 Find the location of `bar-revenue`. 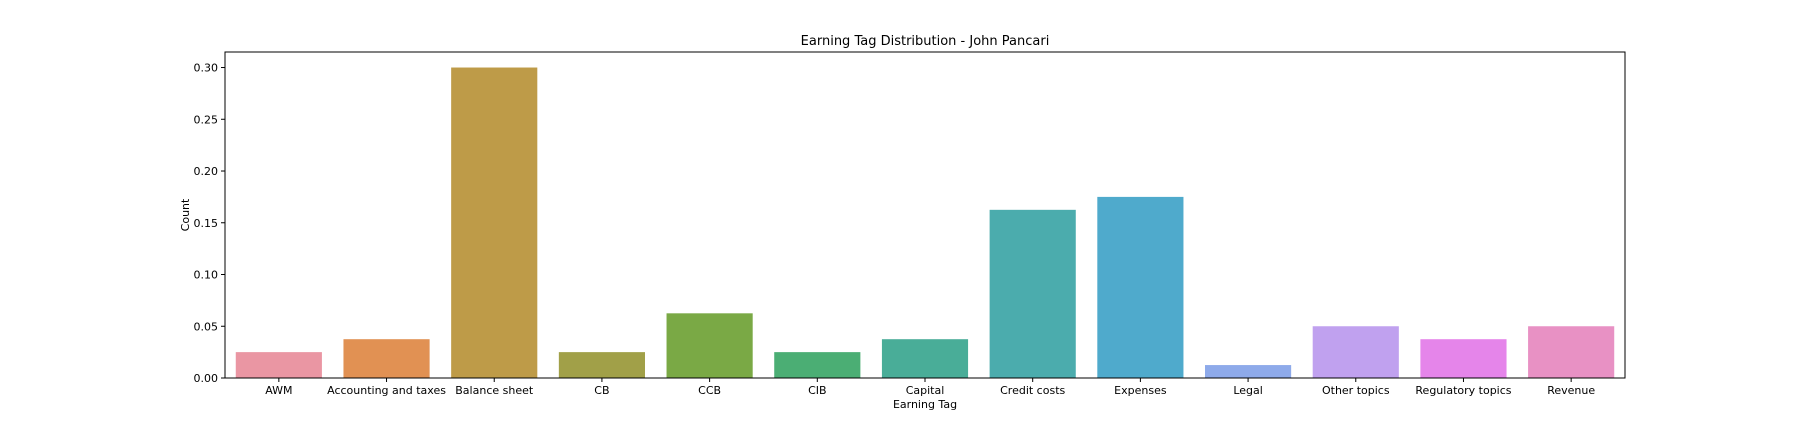

bar-revenue is located at coordinates (1571, 352).